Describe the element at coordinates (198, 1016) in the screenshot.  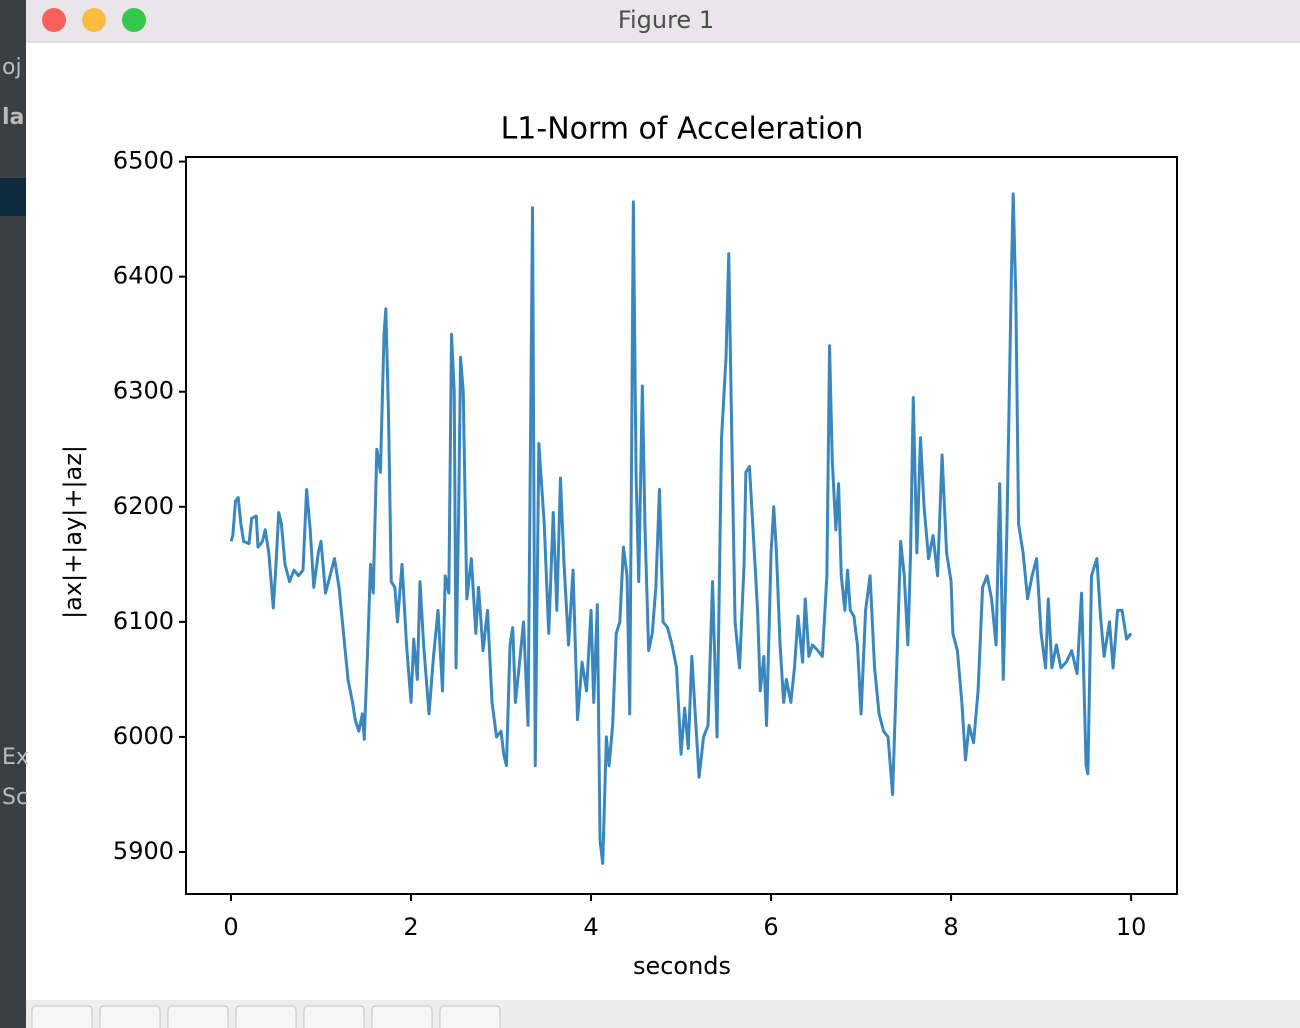
I see `forward-button` at that location.